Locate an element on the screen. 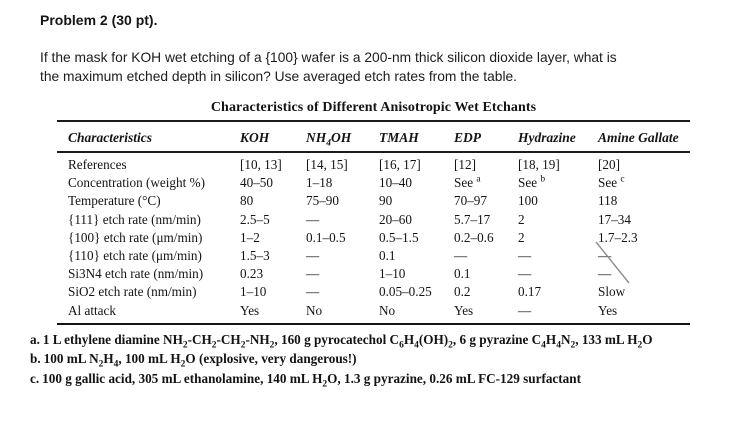 The image size is (738, 422). column-header-amine-gallate: Amine Gallate is located at coordinates (638, 137).